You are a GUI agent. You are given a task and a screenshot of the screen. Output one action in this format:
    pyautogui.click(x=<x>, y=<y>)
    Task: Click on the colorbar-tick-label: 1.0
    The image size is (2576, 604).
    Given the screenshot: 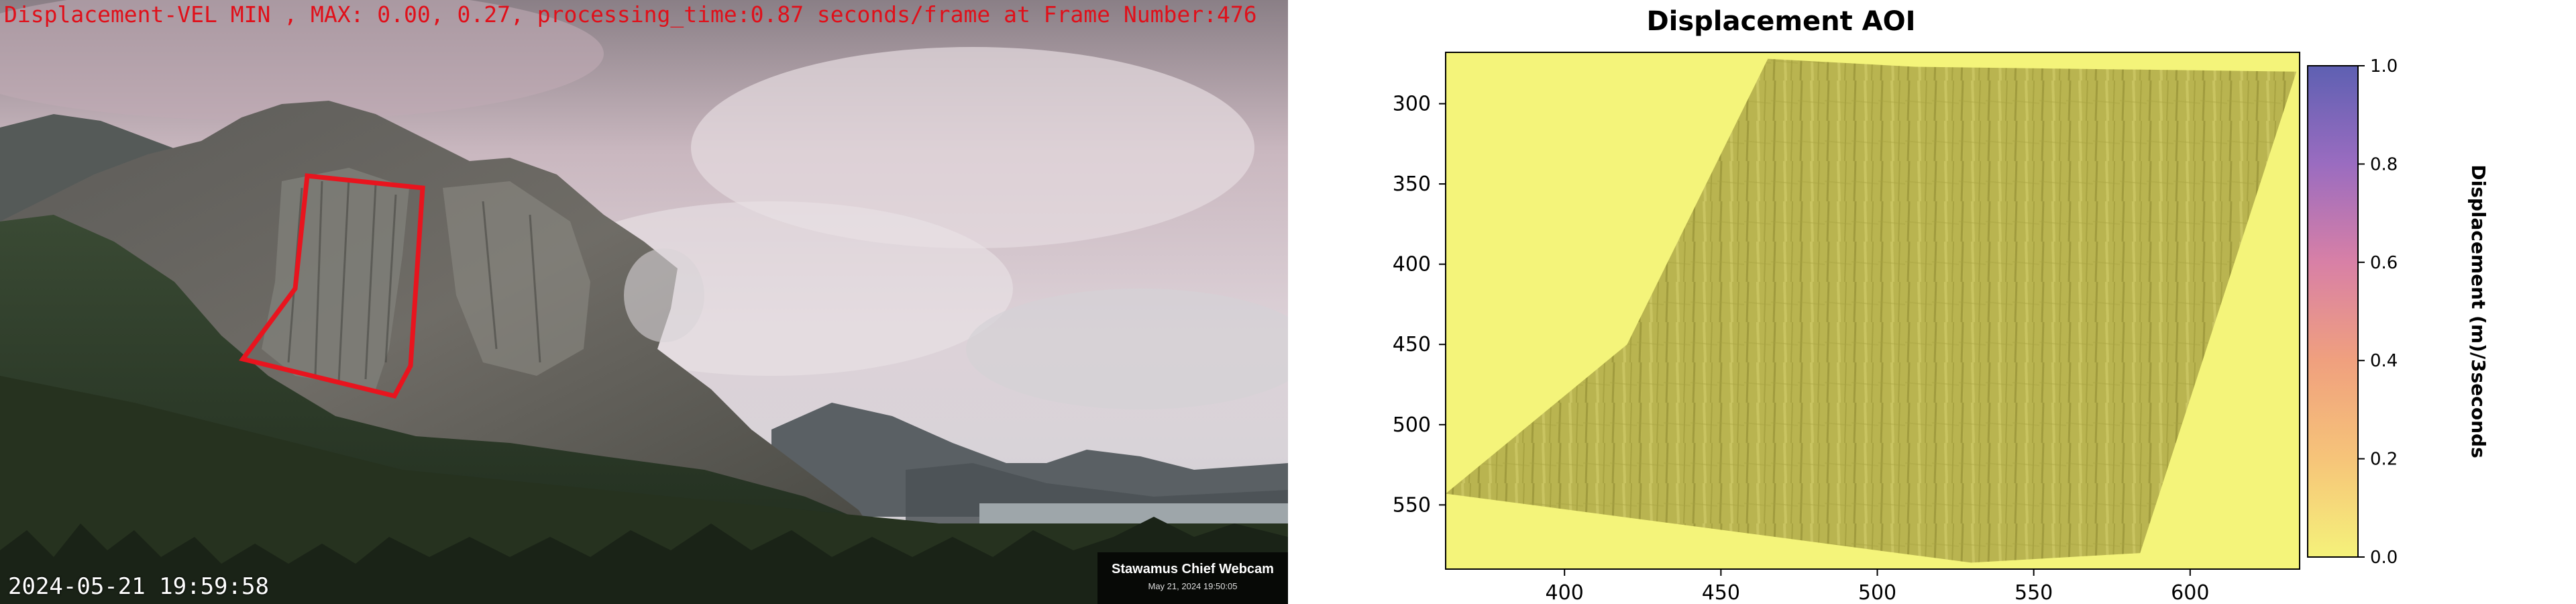 What is the action you would take?
    pyautogui.click(x=2384, y=66)
    